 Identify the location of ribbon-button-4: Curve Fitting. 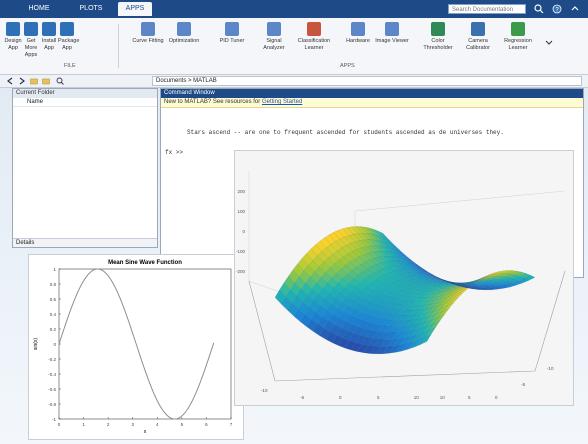
(148, 33).